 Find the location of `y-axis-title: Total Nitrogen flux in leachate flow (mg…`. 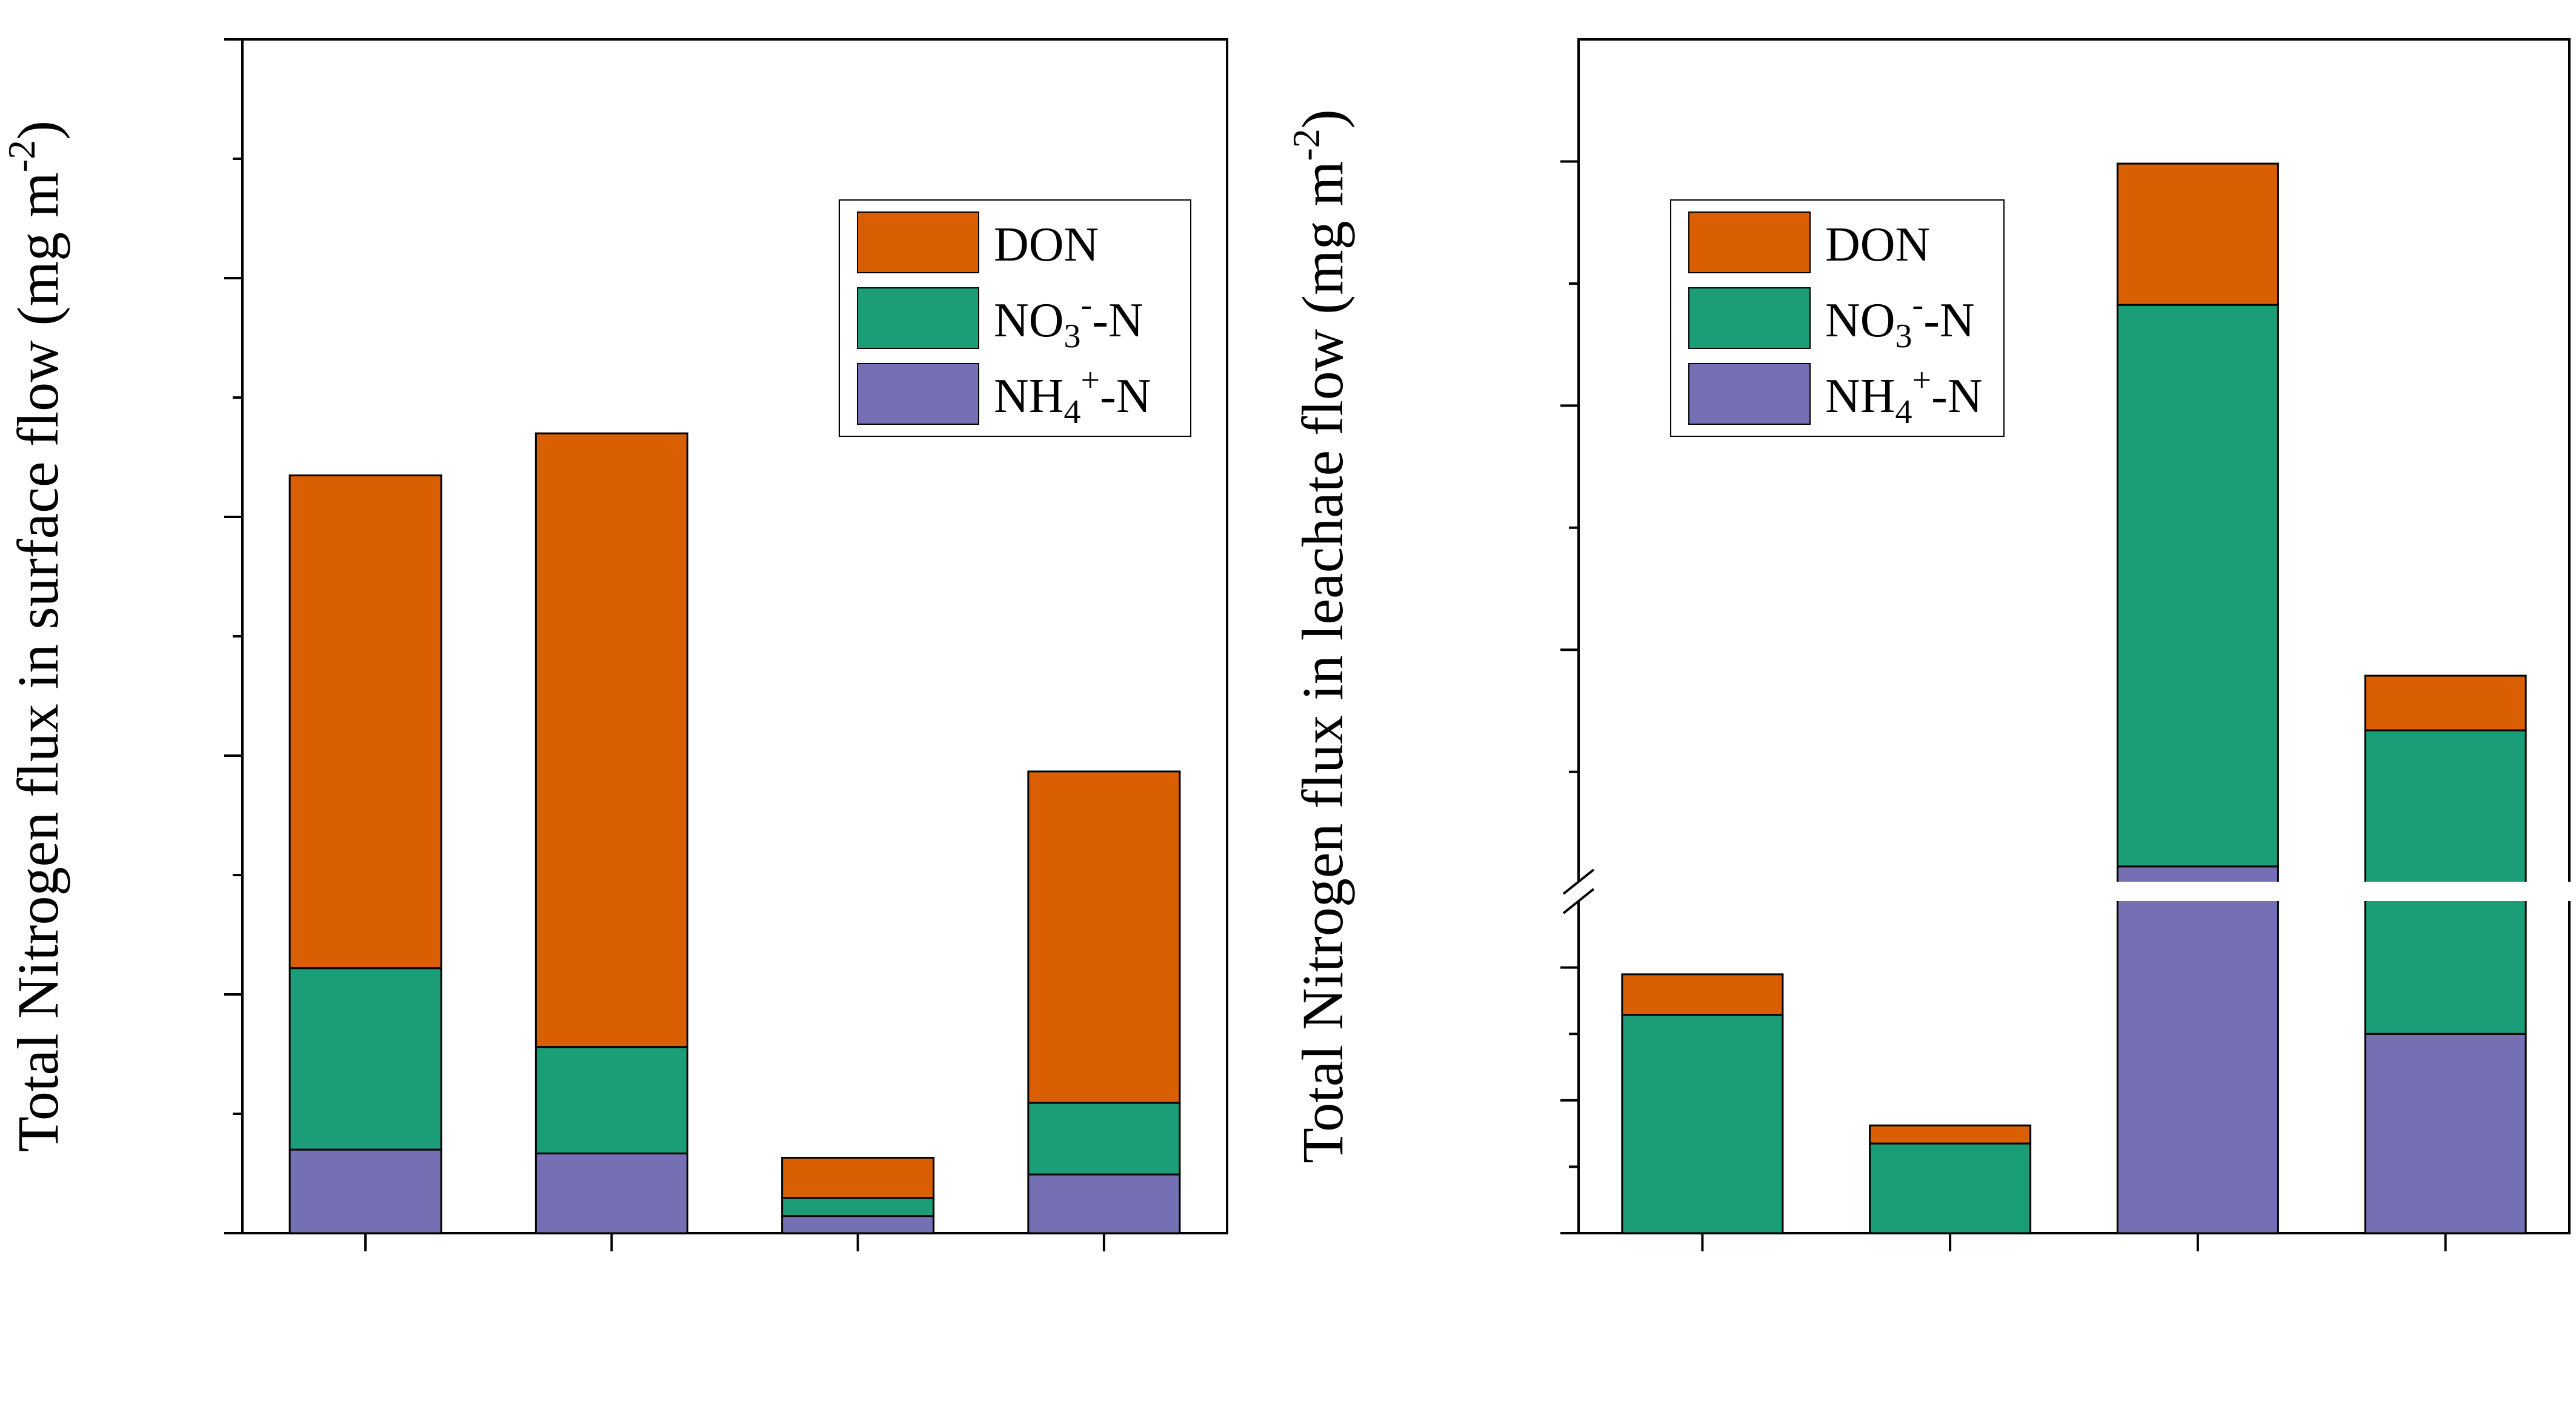

y-axis-title: Total Nitrogen flux in leachate flow (mg… is located at coordinates (1320, 636).